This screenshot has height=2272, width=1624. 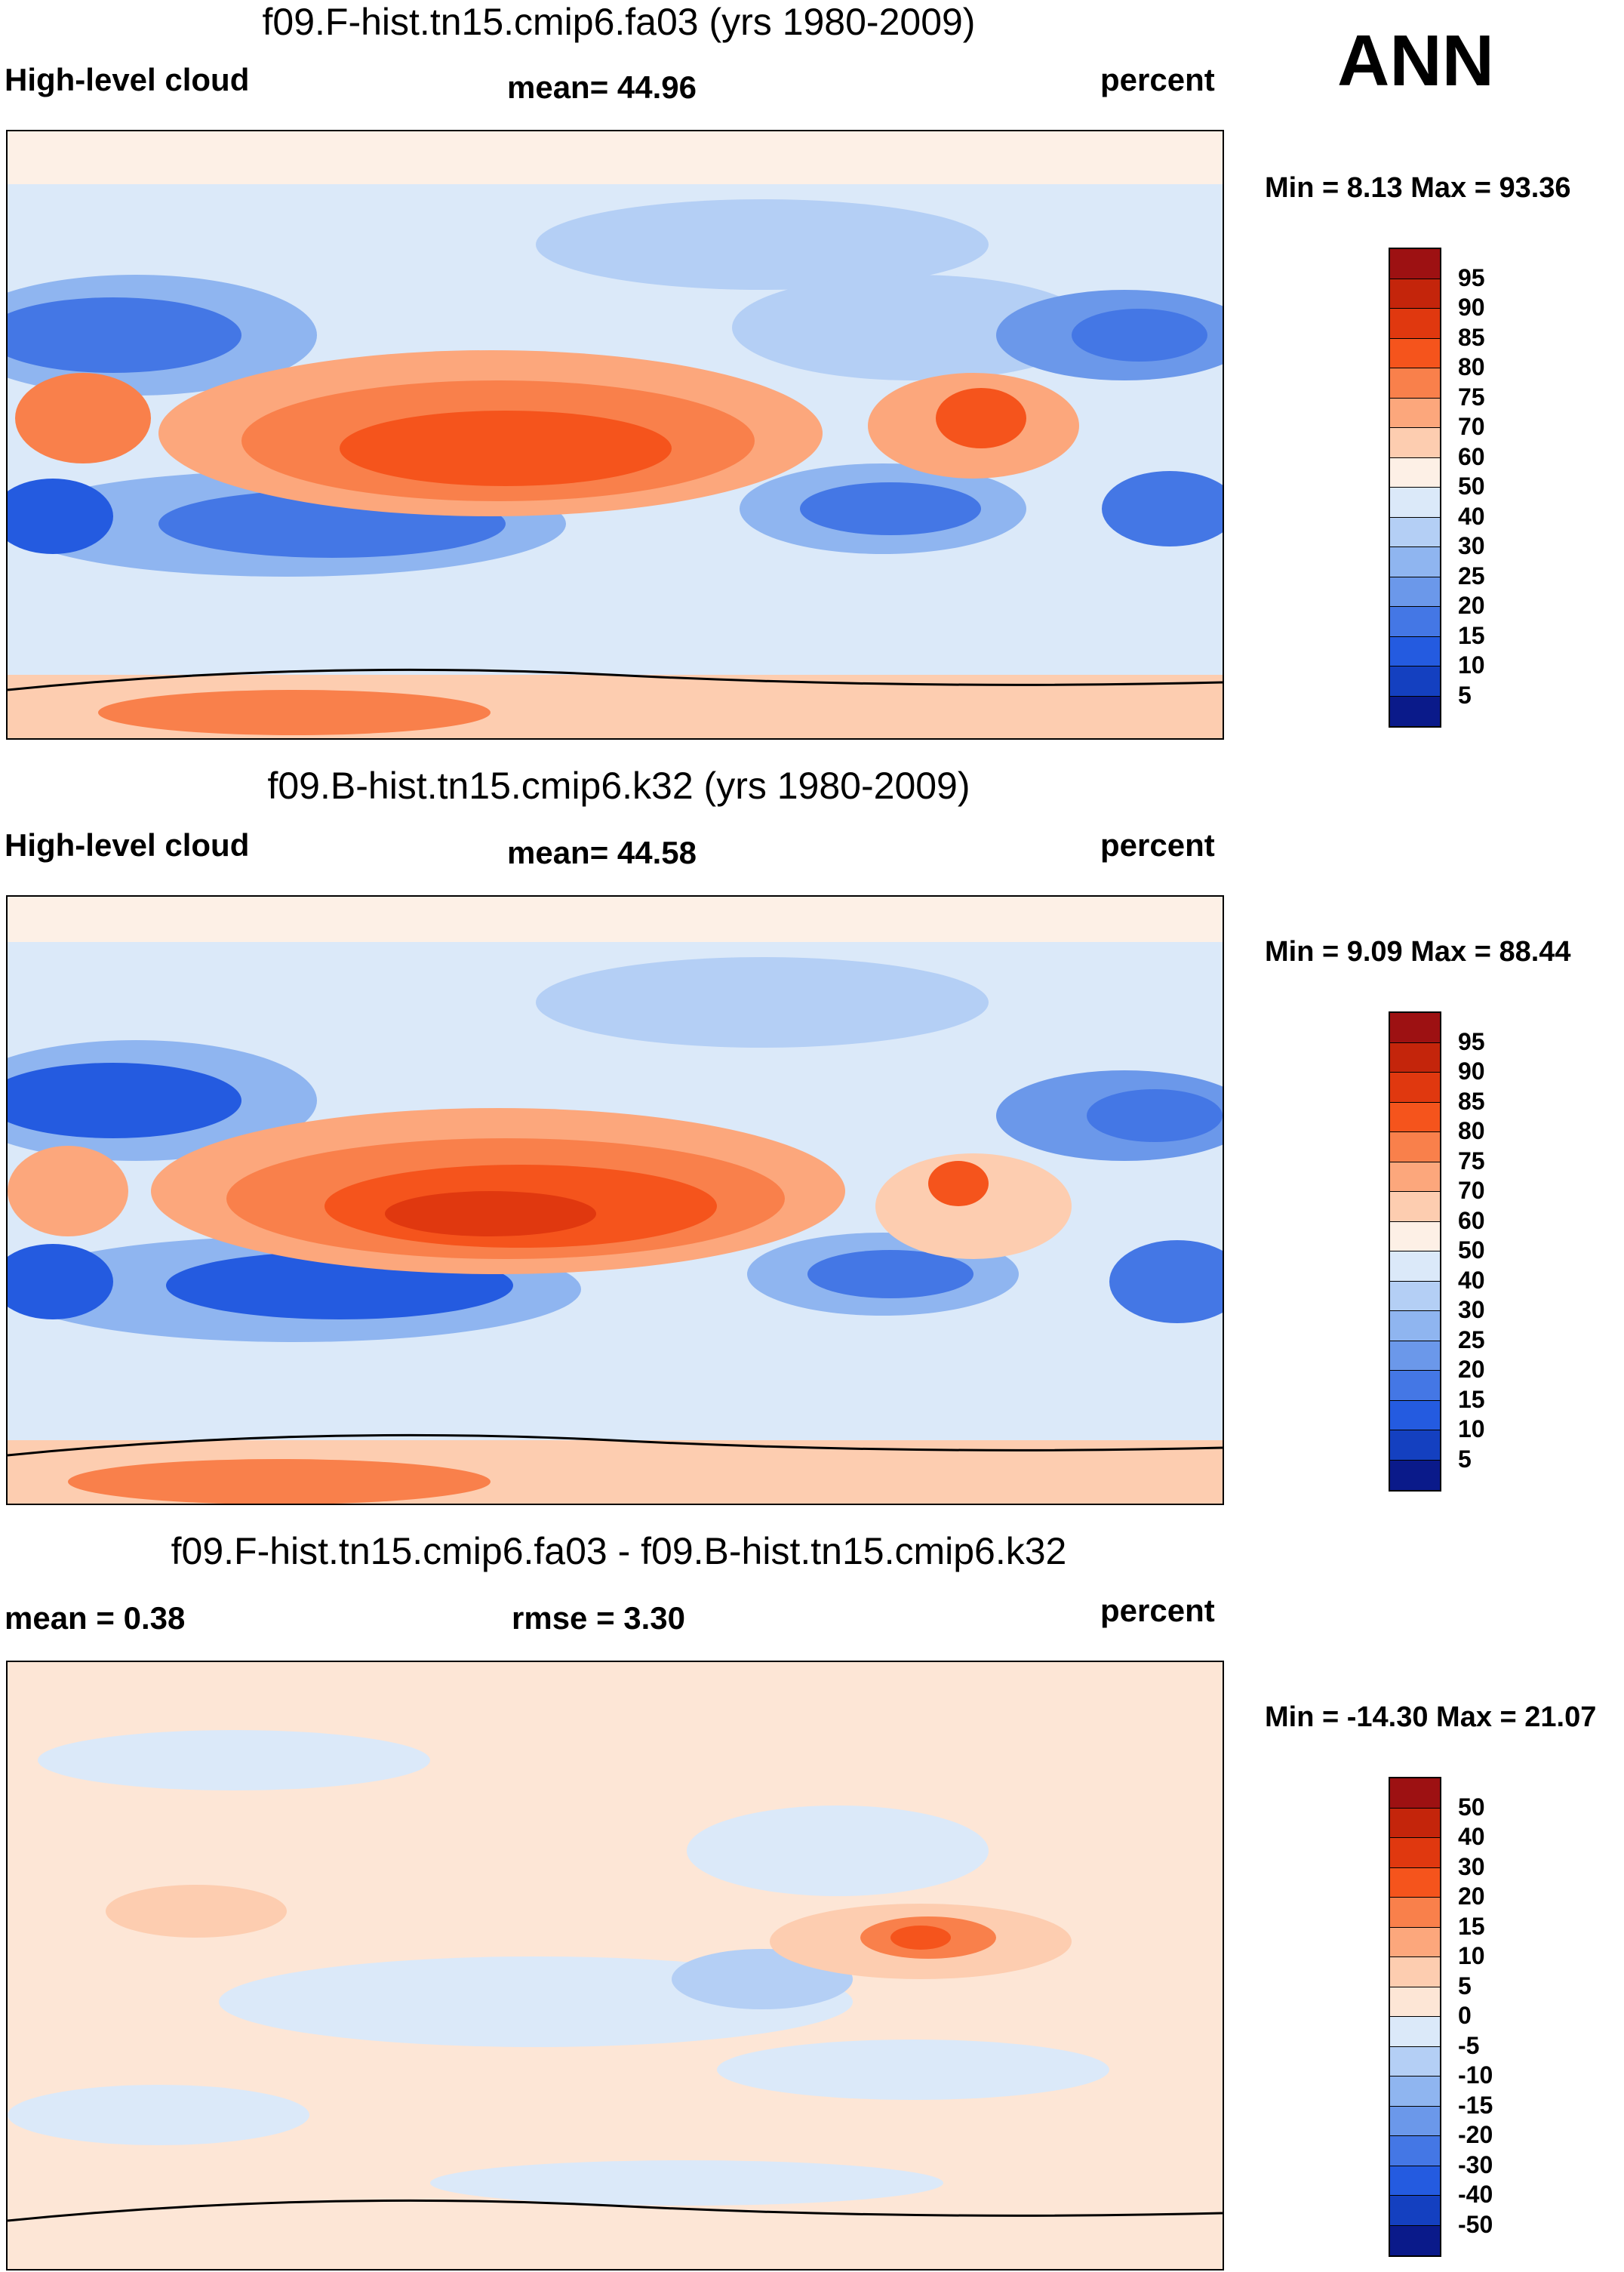 What do you see at coordinates (1471, 1101) in the screenshot?
I see `panel-2-colorbar-tick: 85` at bounding box center [1471, 1101].